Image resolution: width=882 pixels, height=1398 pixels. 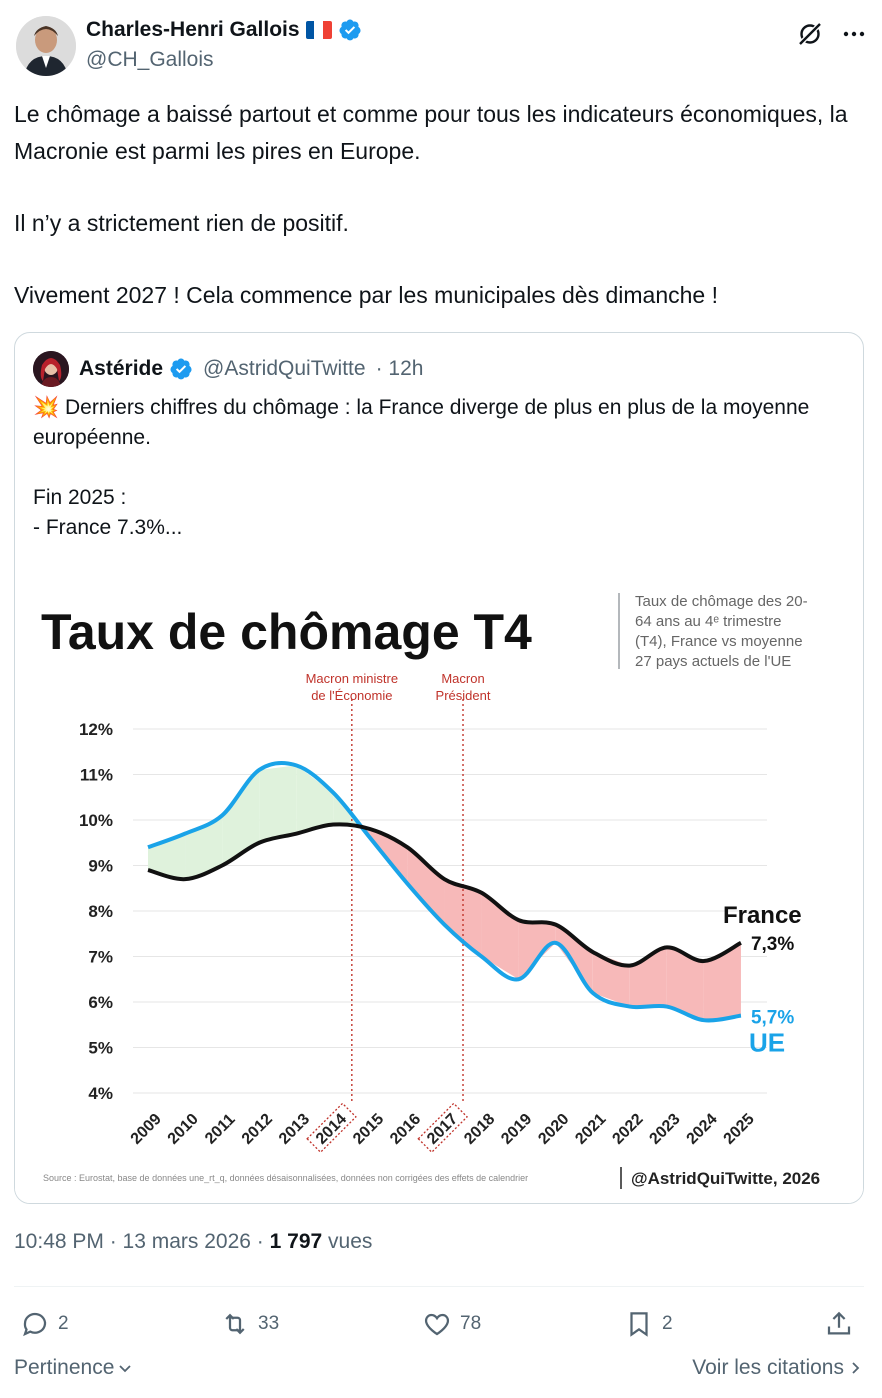 I want to click on action-bar: 2 33 78 2, so click(x=439, y=1324).